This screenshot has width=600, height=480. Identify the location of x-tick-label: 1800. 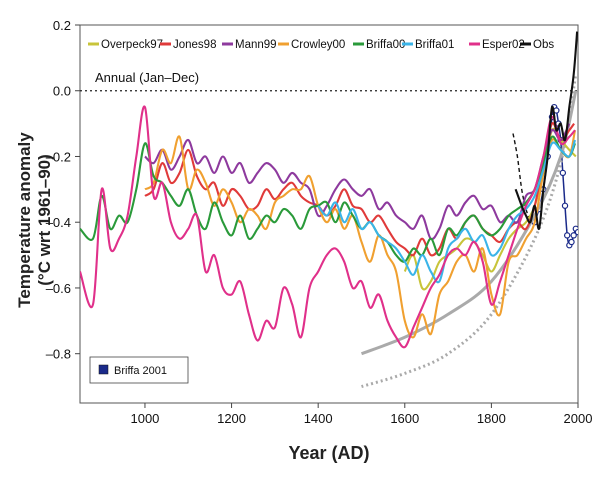
(491, 418).